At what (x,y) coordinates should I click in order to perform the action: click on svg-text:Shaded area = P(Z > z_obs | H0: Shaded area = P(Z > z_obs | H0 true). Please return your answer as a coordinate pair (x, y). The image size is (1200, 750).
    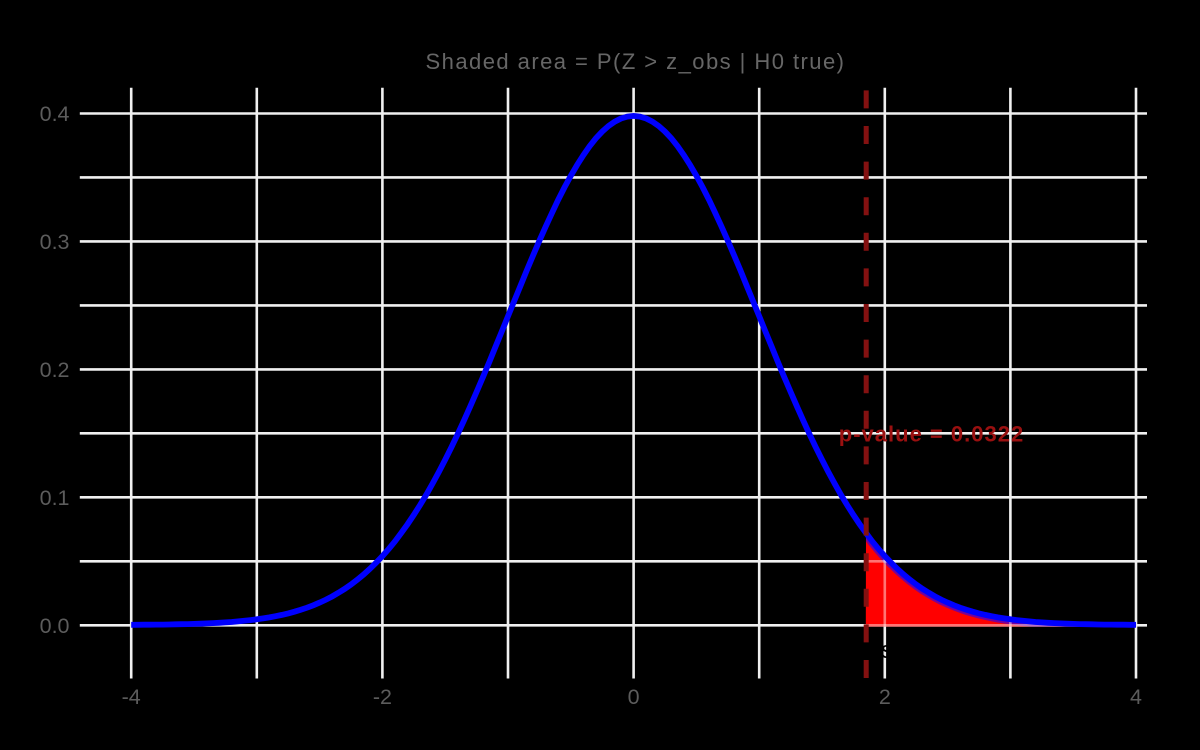
    Looking at the image, I should click on (636, 61).